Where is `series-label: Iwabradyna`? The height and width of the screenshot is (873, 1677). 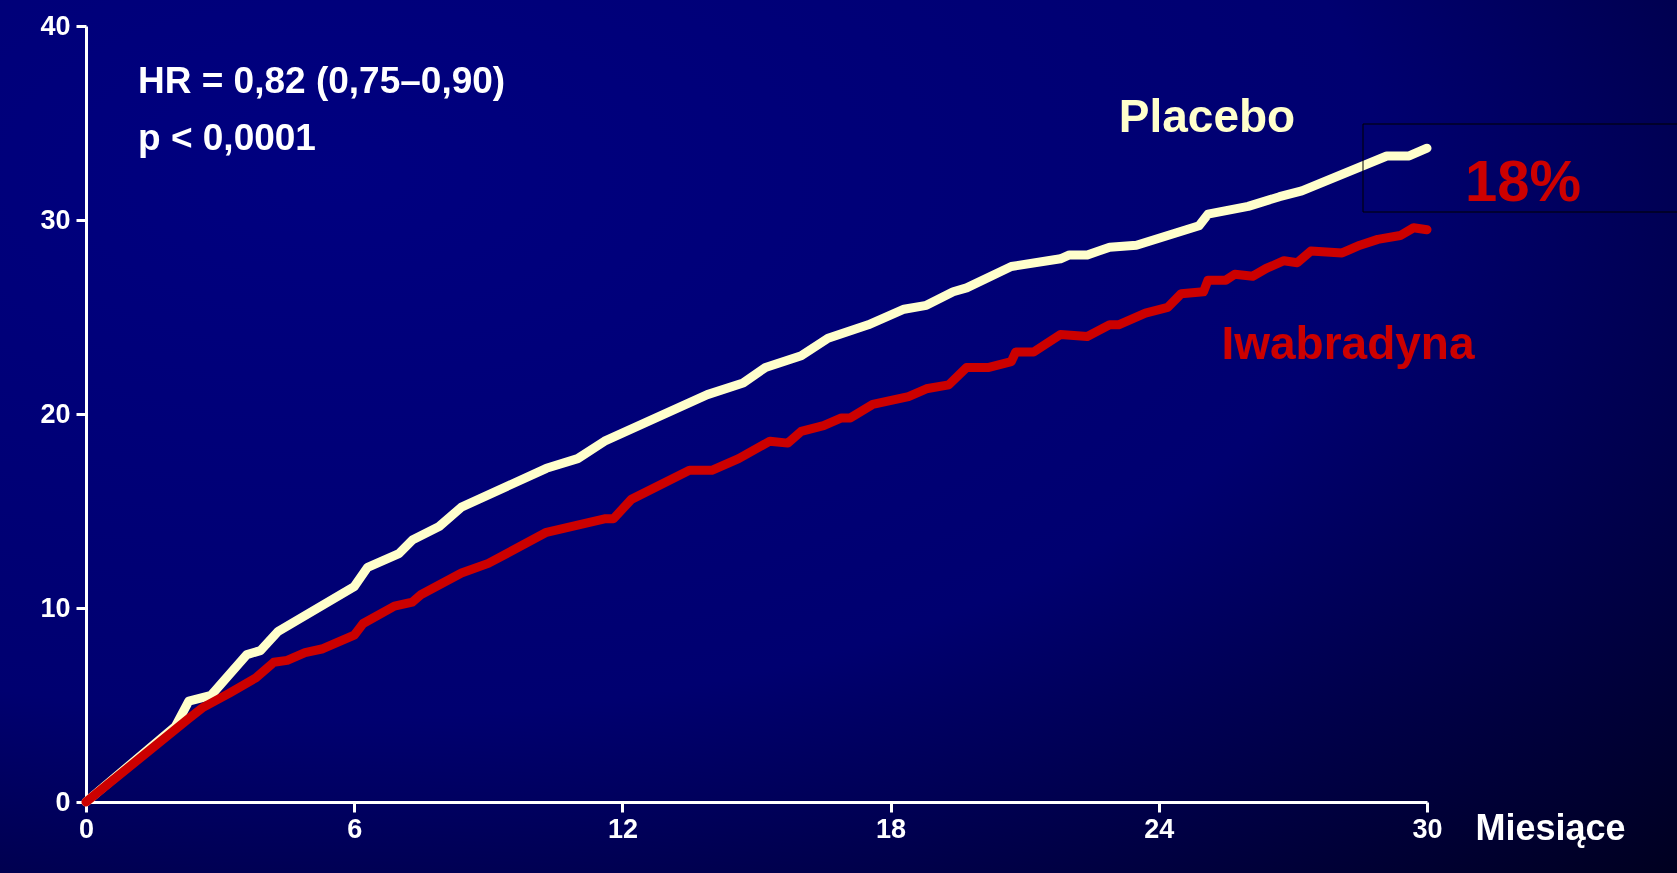 series-label: Iwabradyna is located at coordinates (1348, 342).